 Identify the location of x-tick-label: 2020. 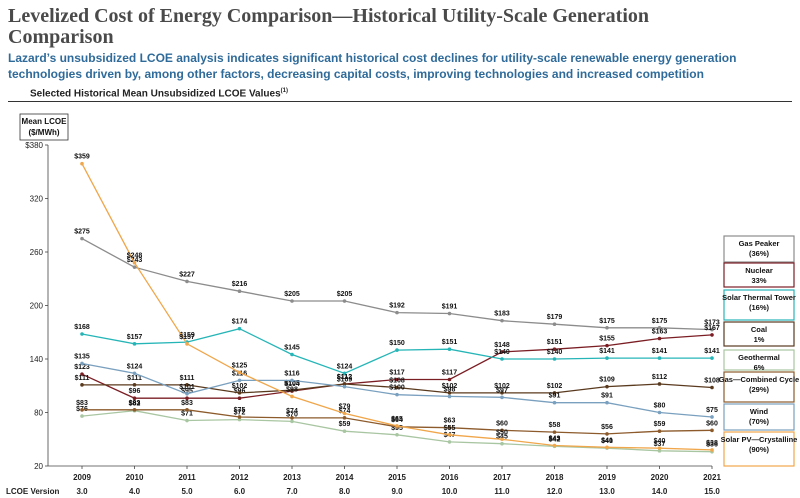
(660, 477).